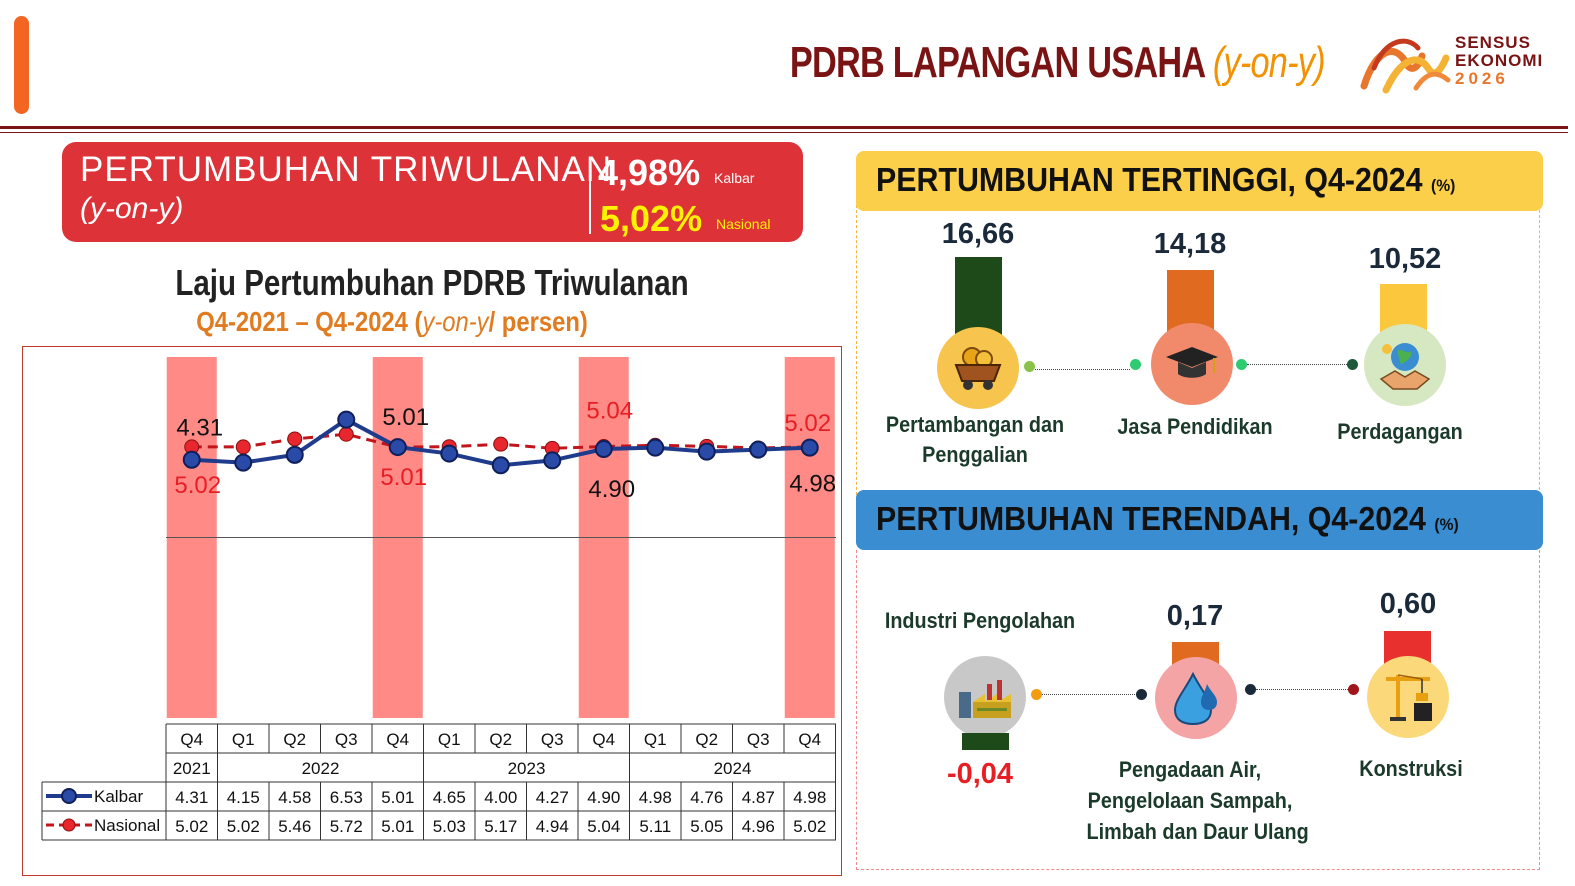 This screenshot has height=886, width=1575. Describe the element at coordinates (192, 768) in the screenshot. I see `year-label: 2021` at that location.